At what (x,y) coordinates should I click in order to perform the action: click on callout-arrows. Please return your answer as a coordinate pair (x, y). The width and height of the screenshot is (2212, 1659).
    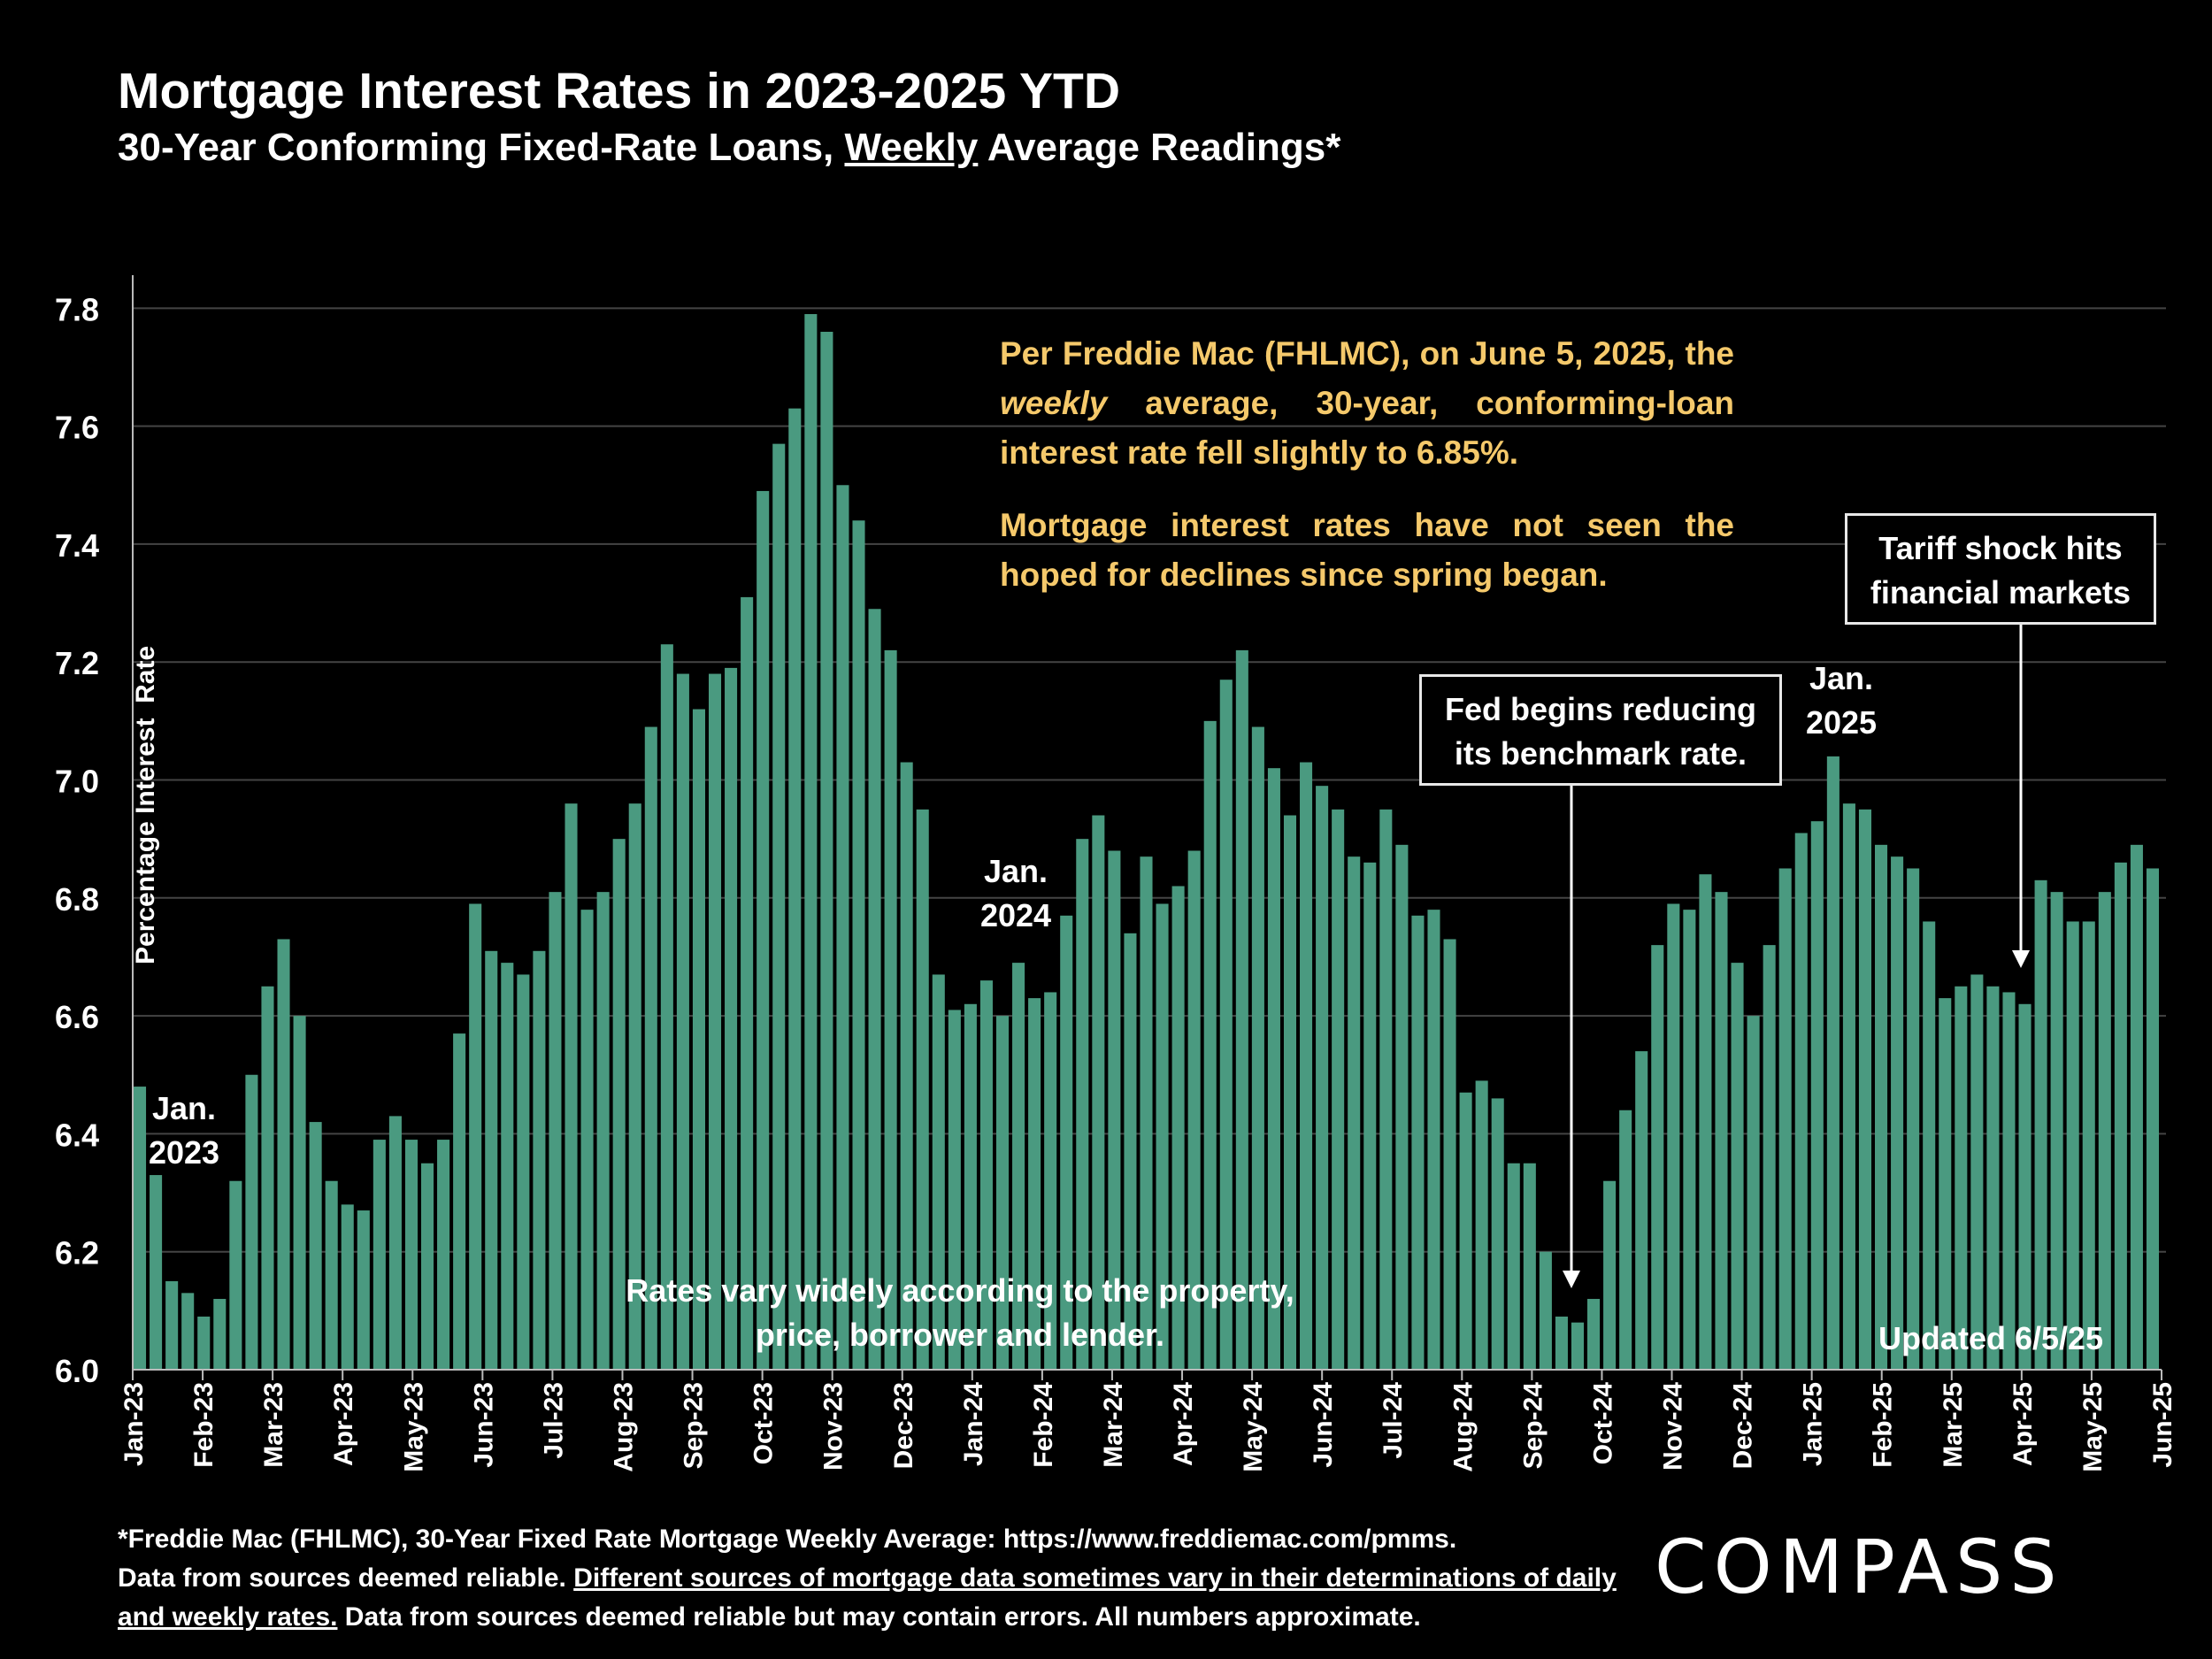
    Looking at the image, I should click on (1797, 957).